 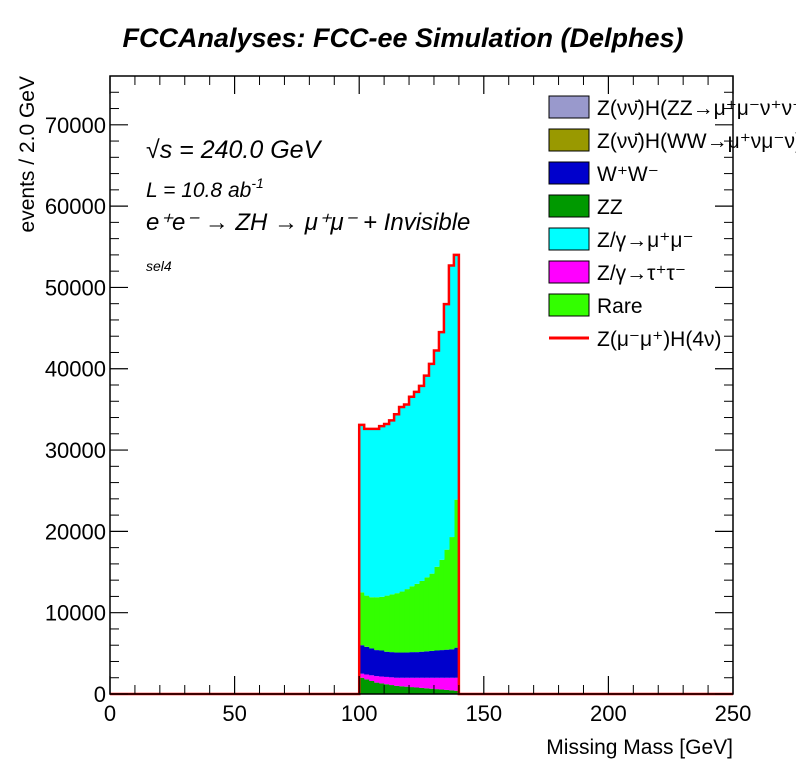 What do you see at coordinates (308, 222) in the screenshot?
I see `annotation-process: e⁺e⁻ → ZH → μ⁺μ⁻ + Invisible` at bounding box center [308, 222].